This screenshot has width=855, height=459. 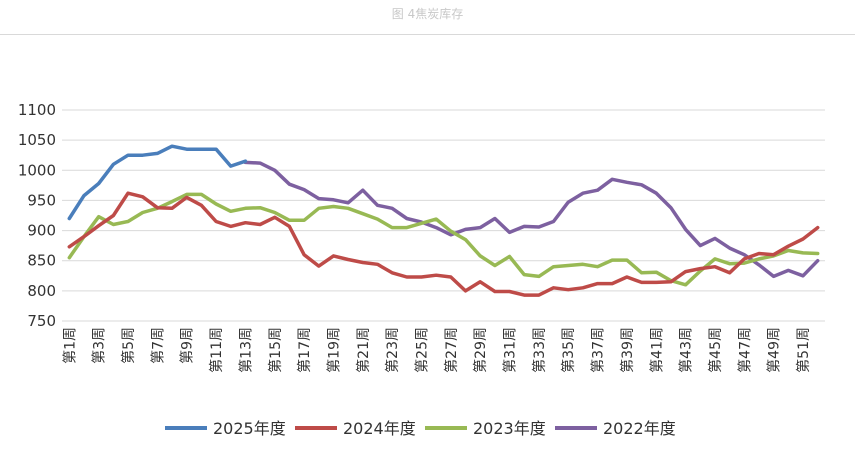 I want to click on x-tick-label: 第5周, so click(x=128, y=345).